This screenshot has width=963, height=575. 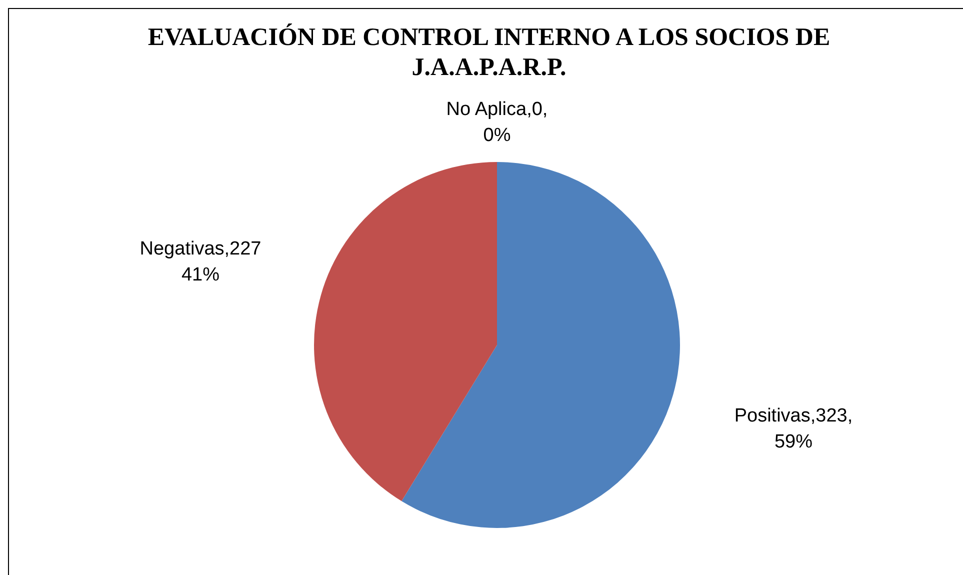 I want to click on slice-label: Positivas,323, 59%, so click(x=793, y=428).